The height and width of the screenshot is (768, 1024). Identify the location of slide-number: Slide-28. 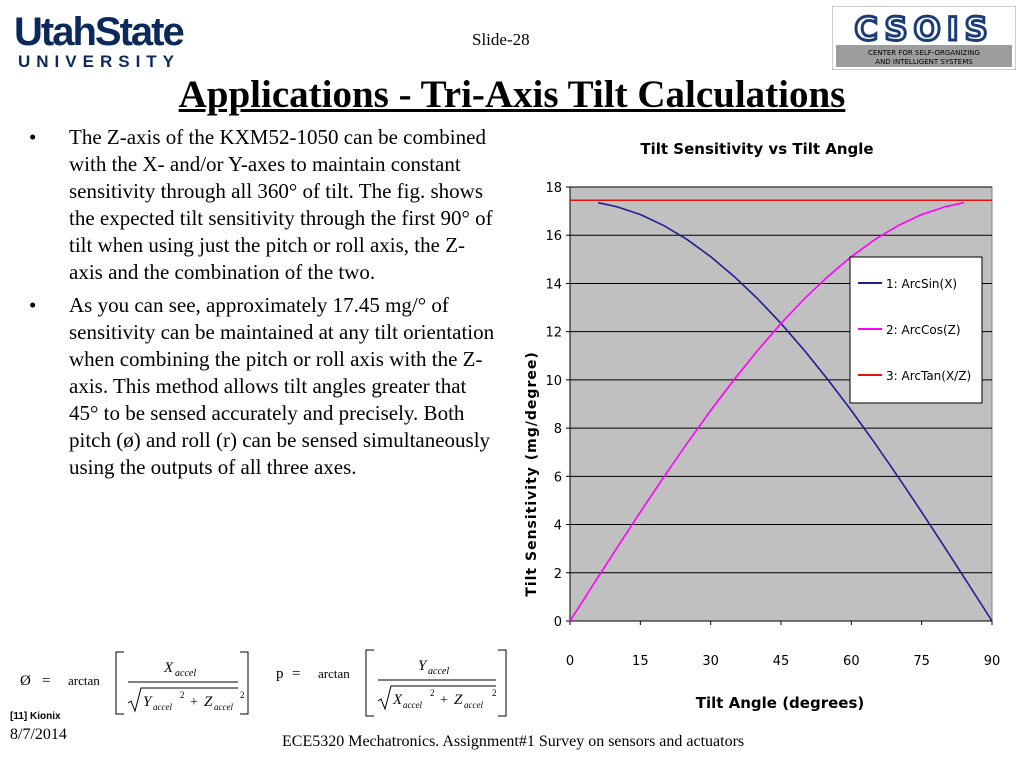
(501, 39).